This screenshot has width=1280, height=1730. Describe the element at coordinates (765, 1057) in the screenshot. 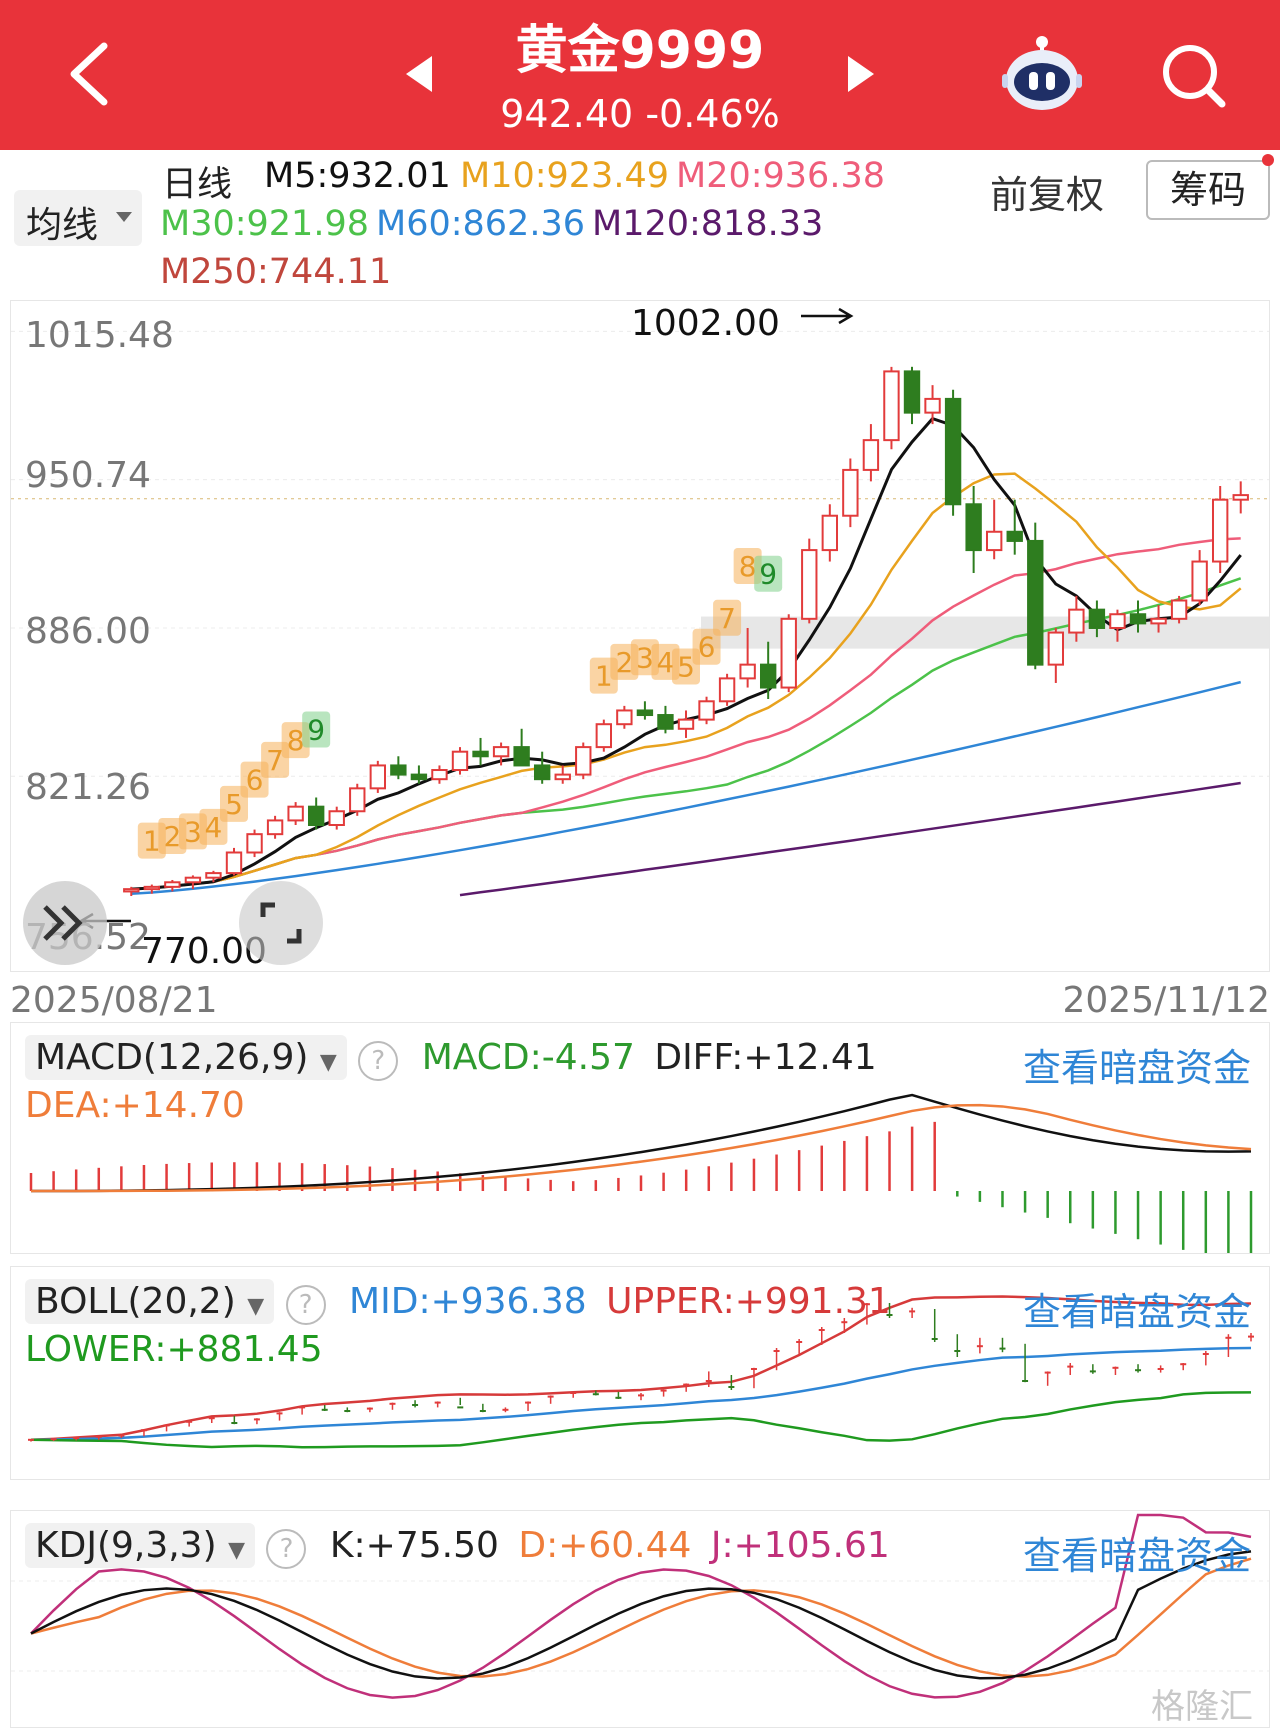

I see `diff-value: DIFF:+12.41` at that location.